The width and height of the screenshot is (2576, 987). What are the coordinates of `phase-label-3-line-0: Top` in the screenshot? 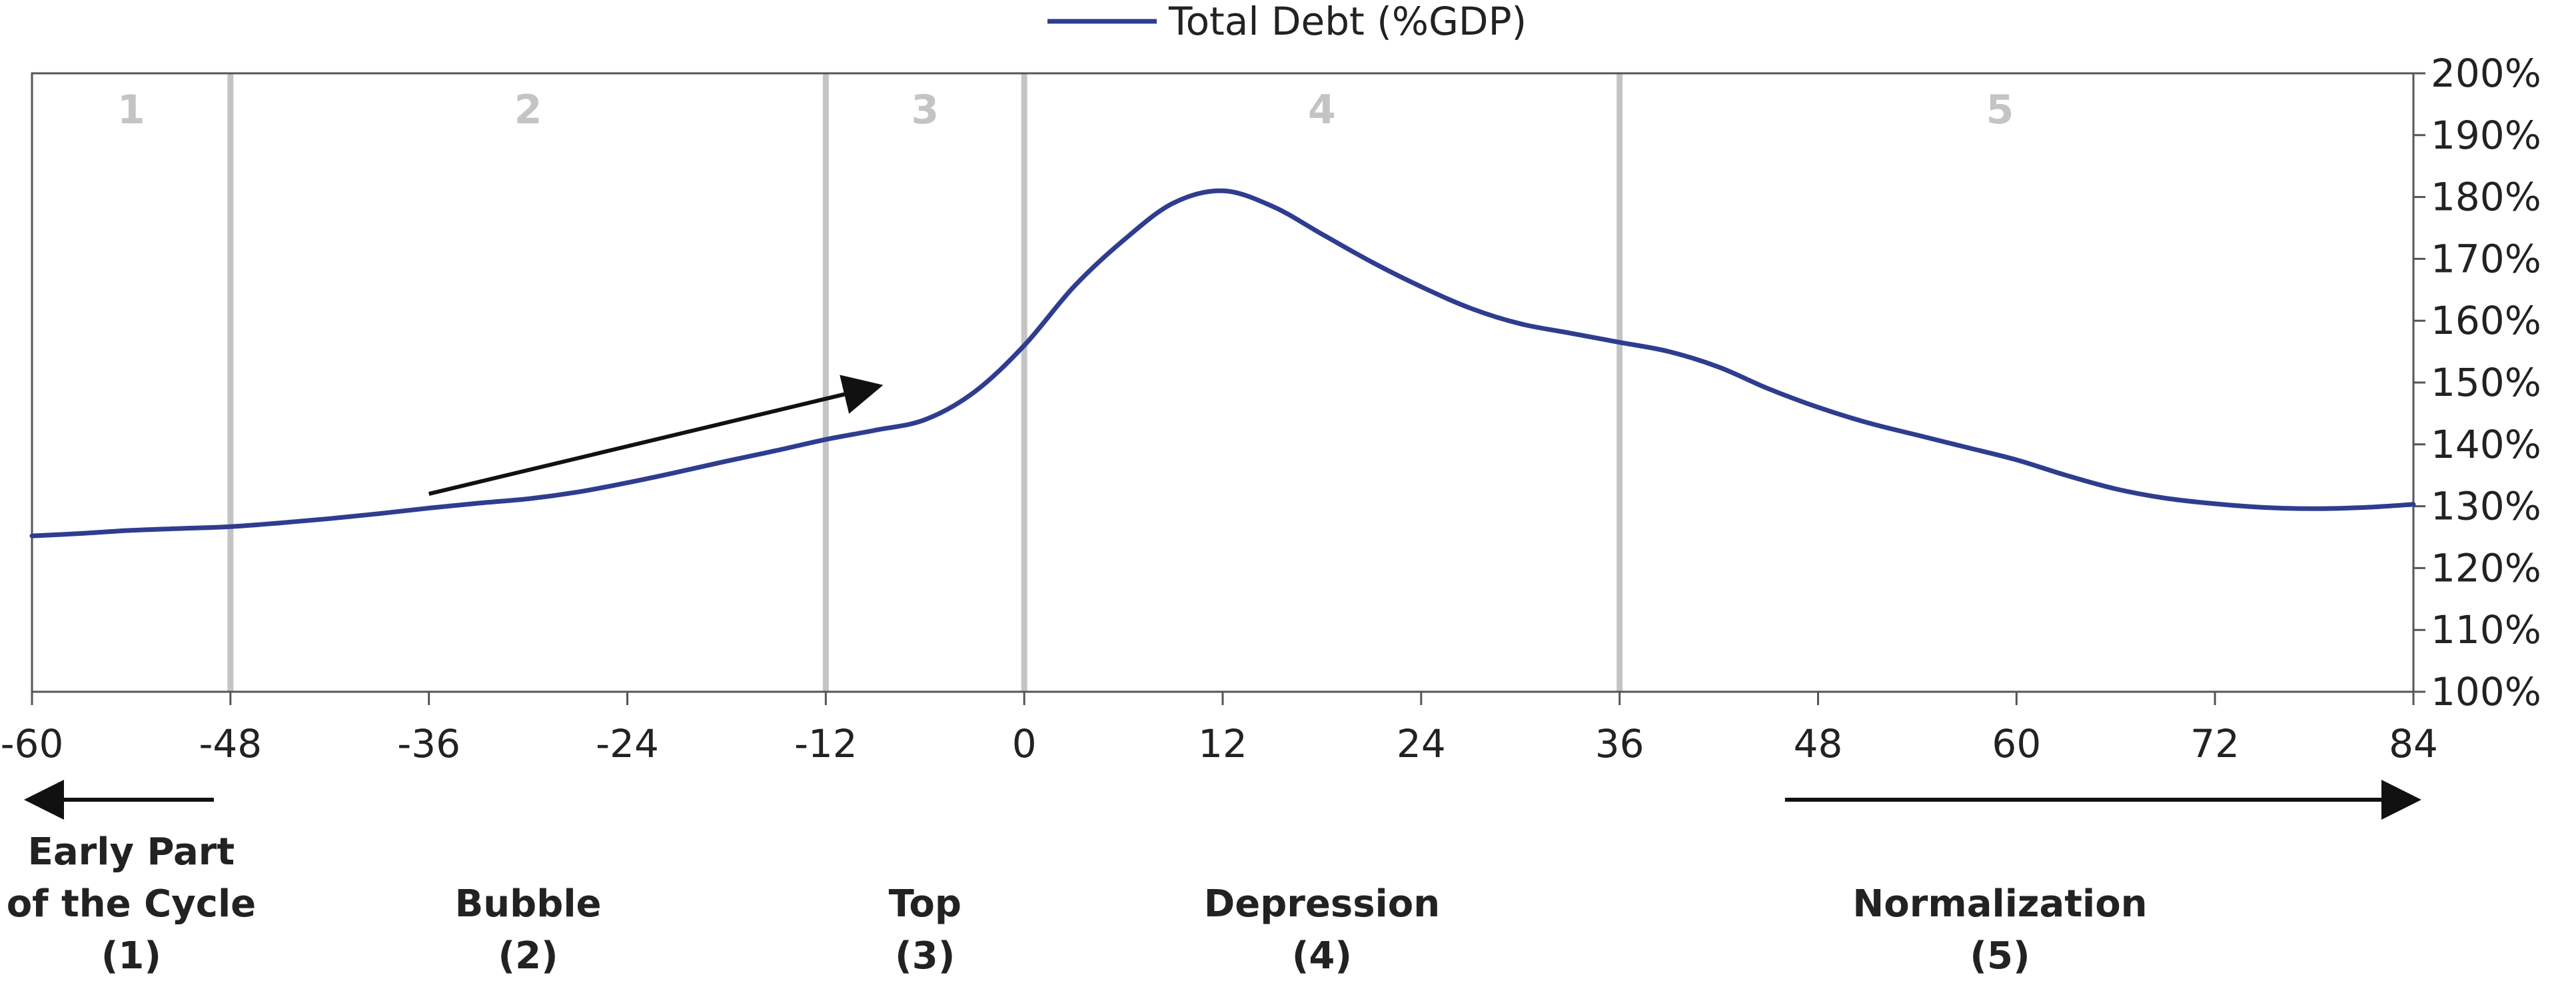 It's located at (926, 904).